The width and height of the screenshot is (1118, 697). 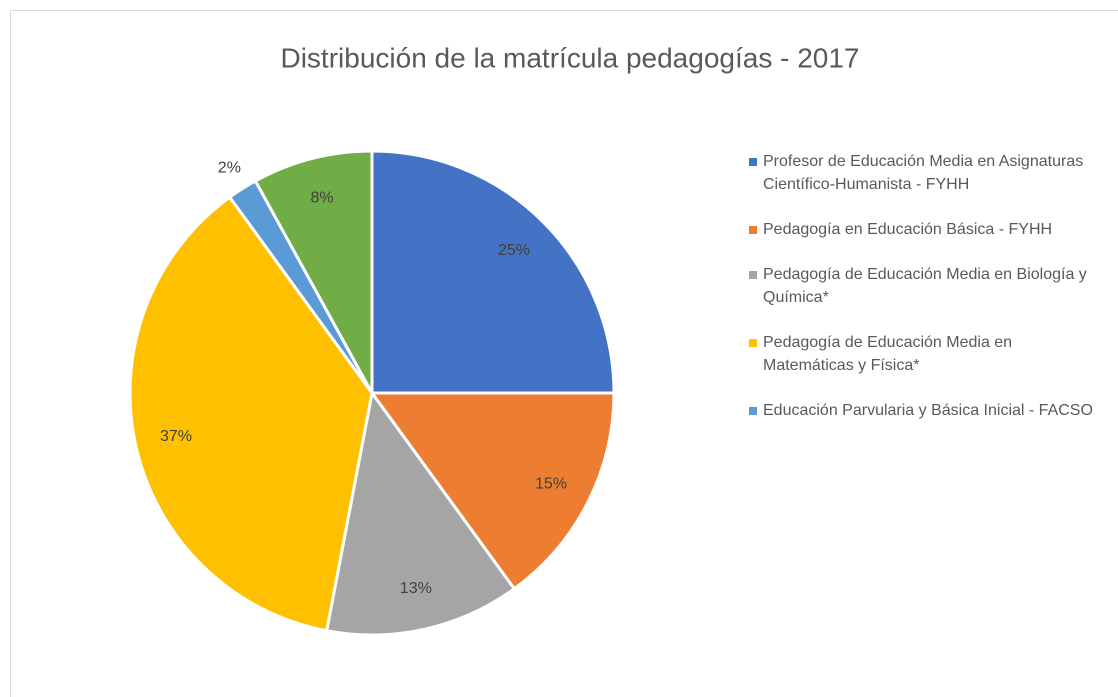 What do you see at coordinates (514, 250) in the screenshot?
I see `data-label: 25%` at bounding box center [514, 250].